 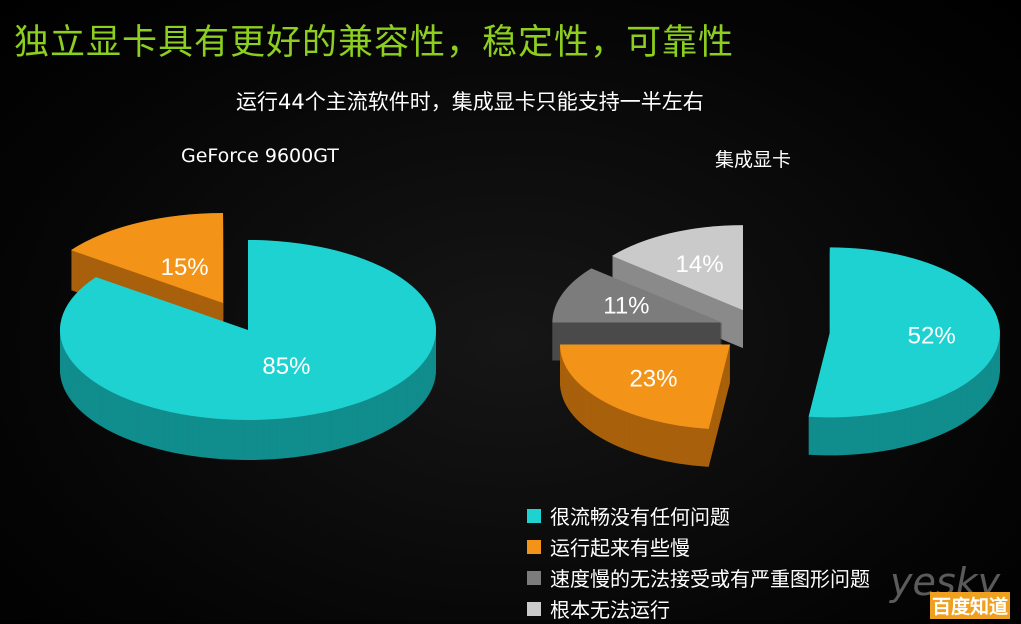 What do you see at coordinates (640, 517) in the screenshot?
I see `legend-label: 很流畅没有任何问题` at bounding box center [640, 517].